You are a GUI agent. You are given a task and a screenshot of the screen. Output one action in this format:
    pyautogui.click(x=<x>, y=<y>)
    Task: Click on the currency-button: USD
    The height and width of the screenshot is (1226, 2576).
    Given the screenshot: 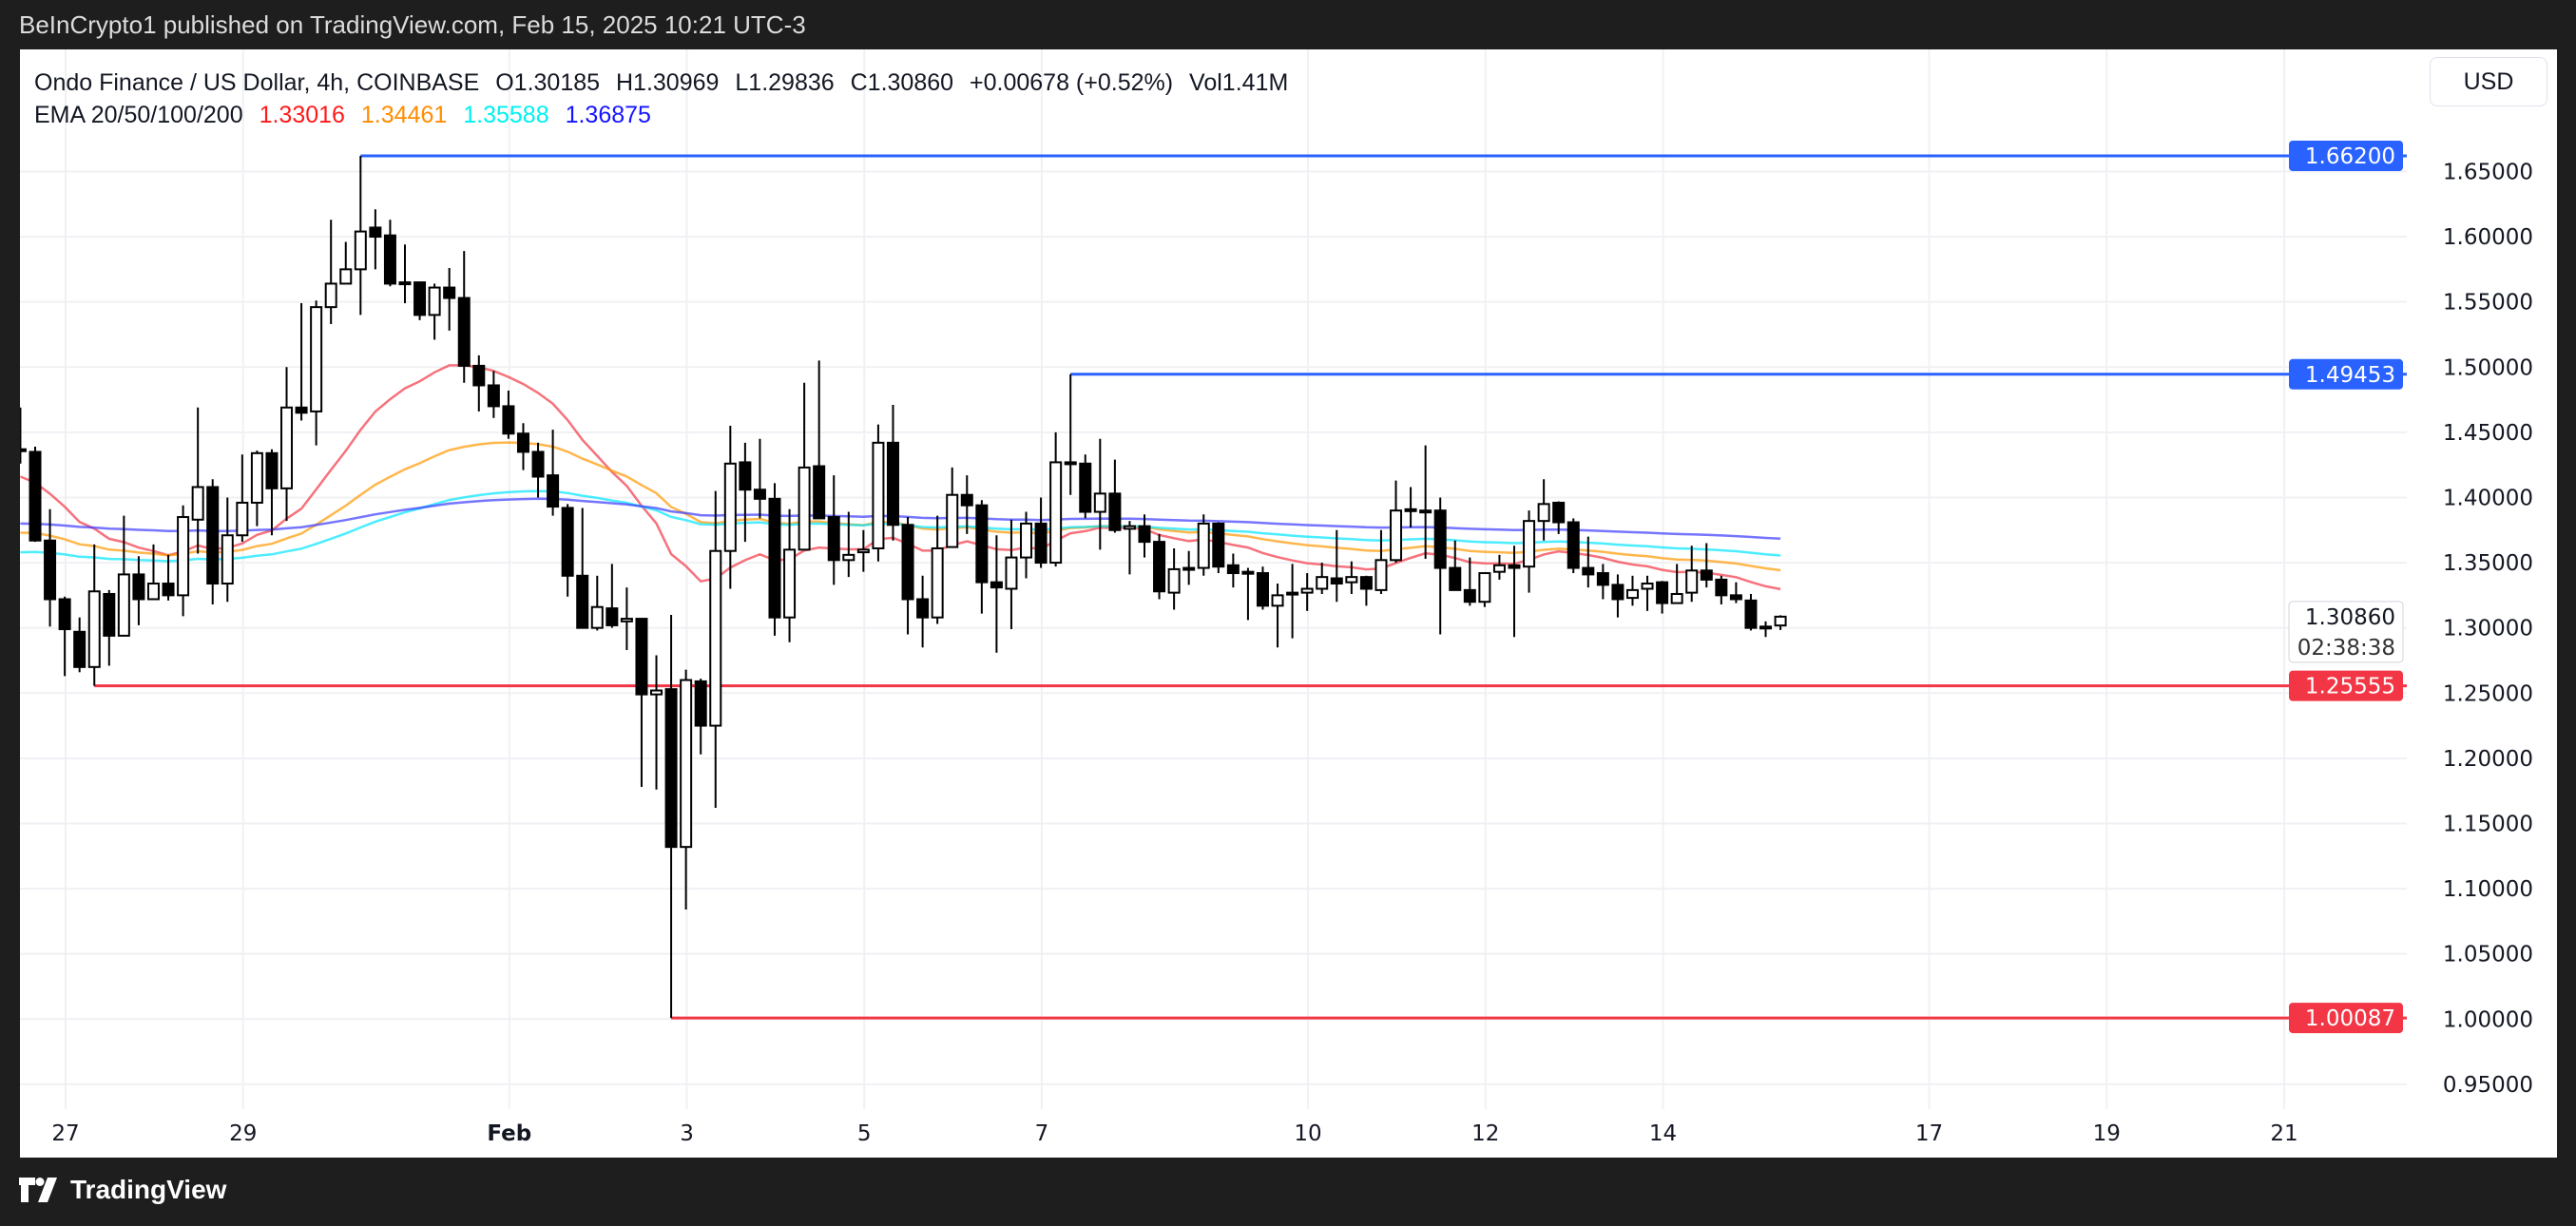 What is the action you would take?
    pyautogui.click(x=2488, y=82)
    